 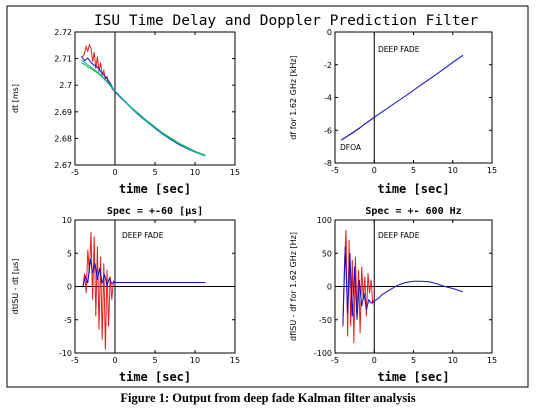 I want to click on y-tick-label: 5, so click(x=69, y=253).